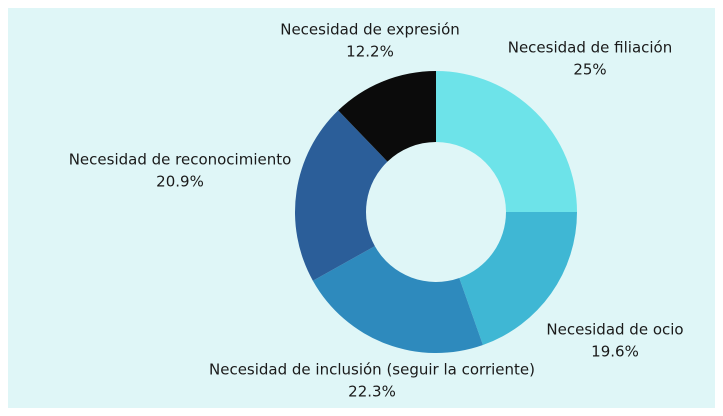  I want to click on segment-label: Necesidad de filiación, so click(590, 48).